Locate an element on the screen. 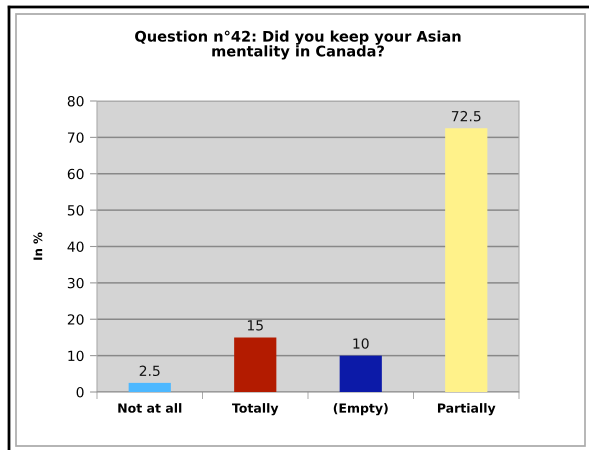 Image resolution: width=589 pixels, height=450 pixels. y-tick-label: 70 is located at coordinates (76, 137).